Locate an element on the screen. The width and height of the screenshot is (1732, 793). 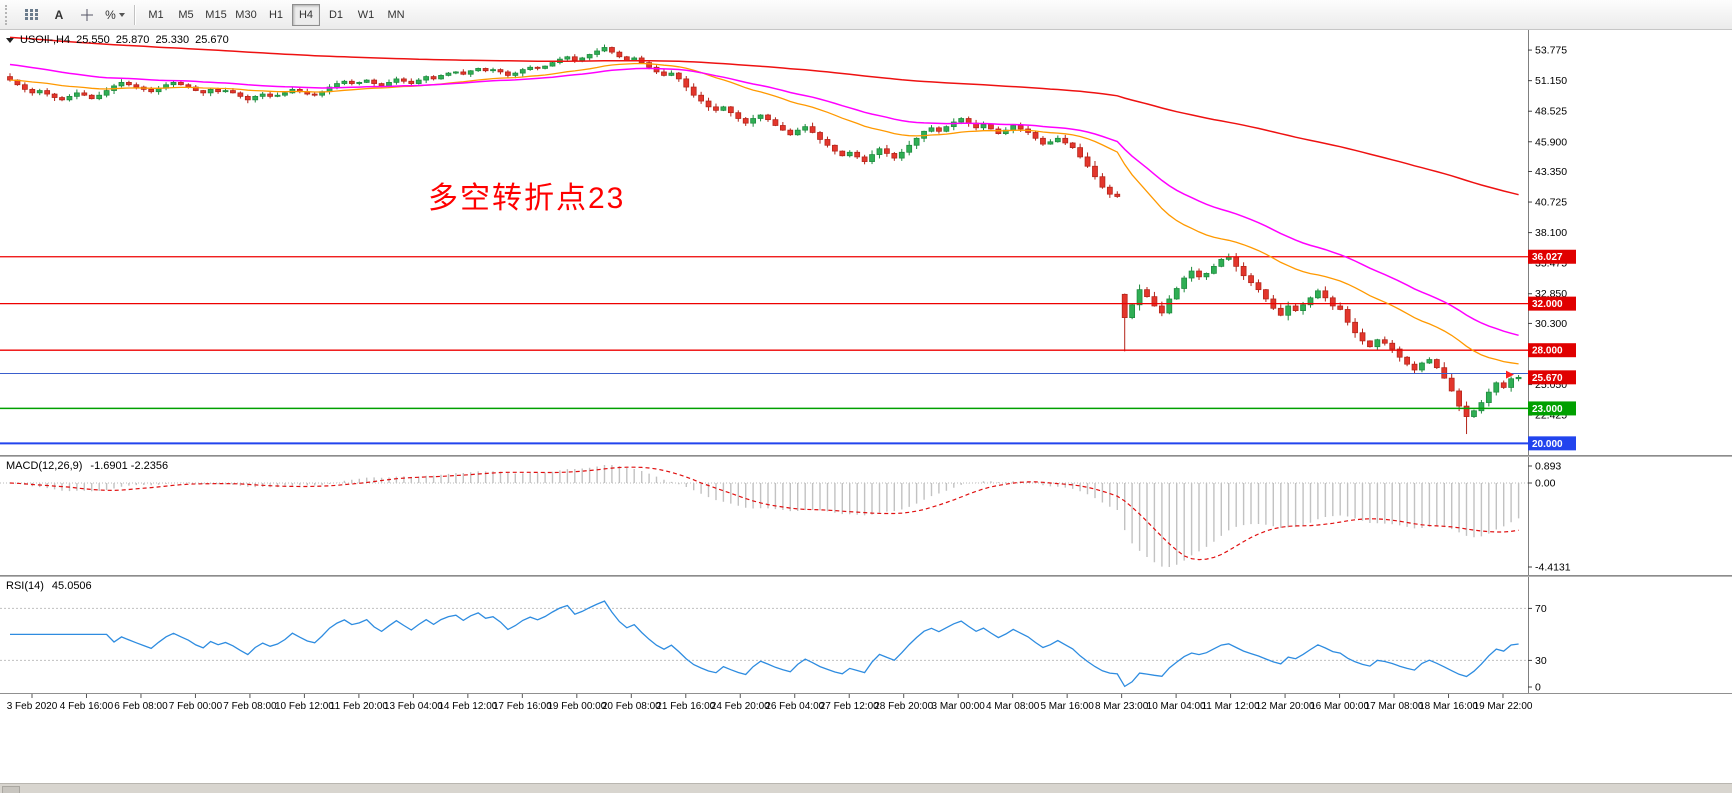
svg-text: 7 Feb 00:00 is located at coordinates (196, 706).